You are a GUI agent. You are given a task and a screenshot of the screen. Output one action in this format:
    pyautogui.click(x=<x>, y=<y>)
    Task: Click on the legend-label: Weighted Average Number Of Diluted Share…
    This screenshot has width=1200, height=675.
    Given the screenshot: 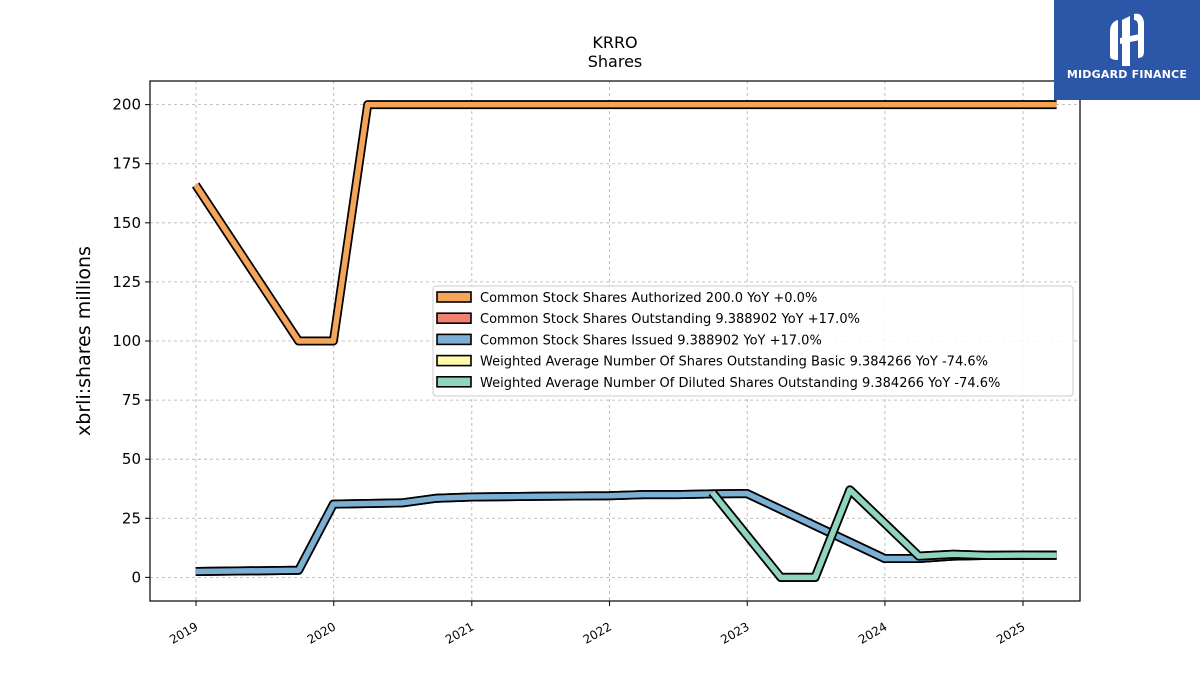 What is the action you would take?
    pyautogui.click(x=740, y=383)
    